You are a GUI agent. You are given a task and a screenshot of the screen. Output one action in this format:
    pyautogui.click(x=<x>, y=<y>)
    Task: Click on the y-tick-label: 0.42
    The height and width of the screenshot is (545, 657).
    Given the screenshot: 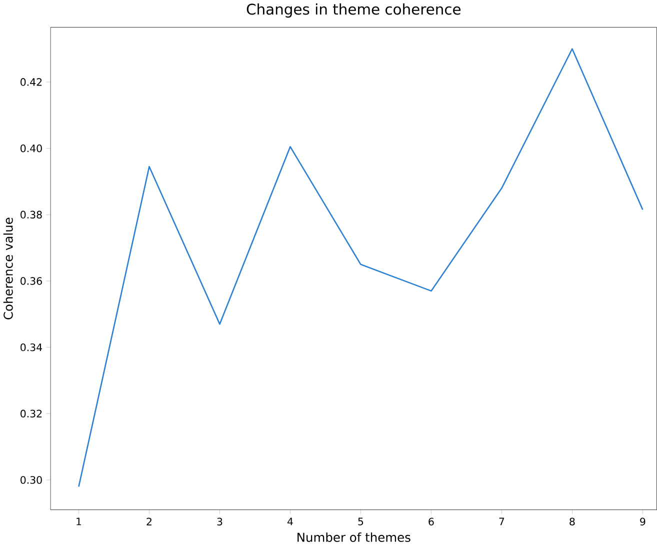 What is the action you would take?
    pyautogui.click(x=31, y=82)
    